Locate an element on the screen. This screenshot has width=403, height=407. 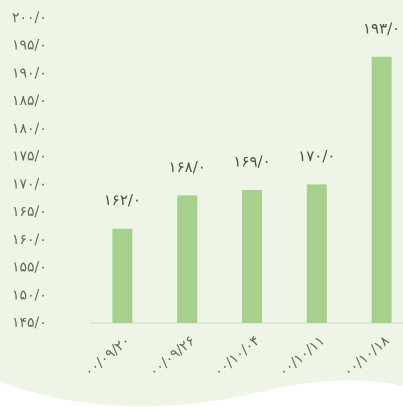
data-label: ۱۶۸/۰ is located at coordinates (187, 167).